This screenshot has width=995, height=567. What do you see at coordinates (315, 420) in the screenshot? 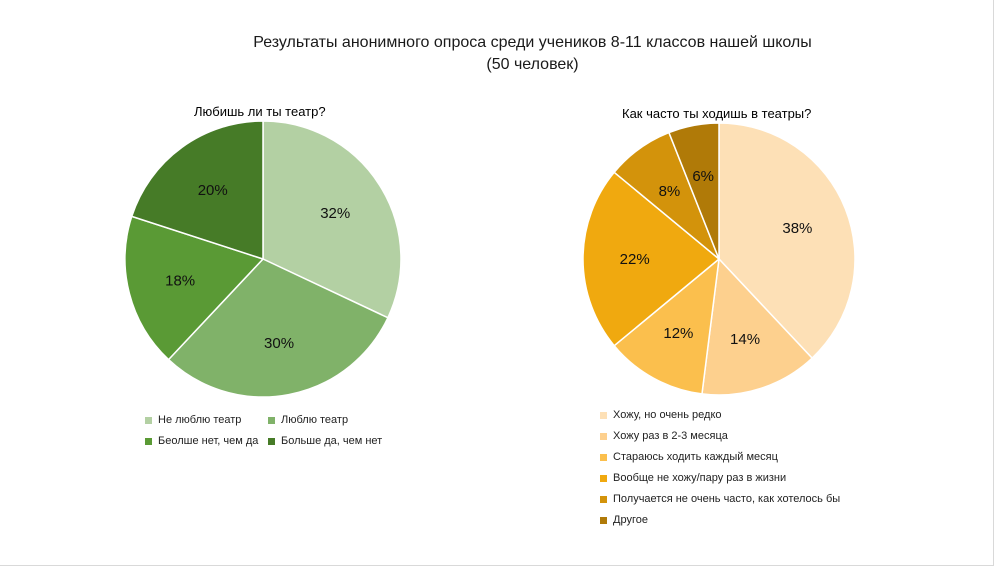
I see `chart-1-legend-item-2-label: Люблю театр` at bounding box center [315, 420].